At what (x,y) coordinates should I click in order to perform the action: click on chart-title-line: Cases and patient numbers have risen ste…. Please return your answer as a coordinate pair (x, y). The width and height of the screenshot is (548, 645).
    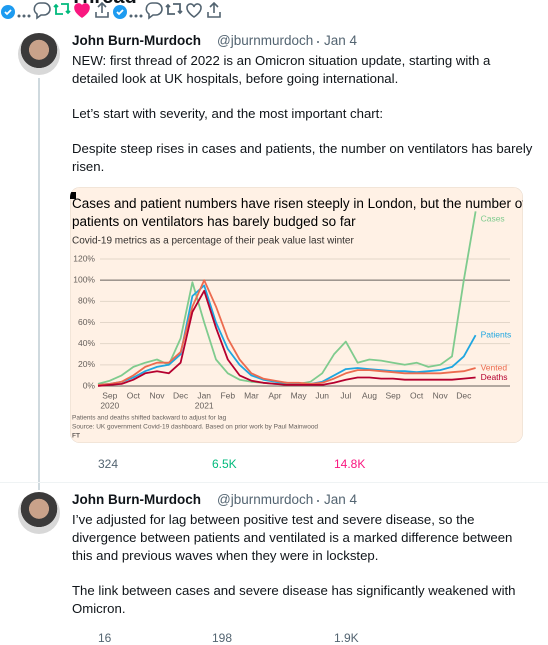
    Looking at the image, I should click on (297, 203).